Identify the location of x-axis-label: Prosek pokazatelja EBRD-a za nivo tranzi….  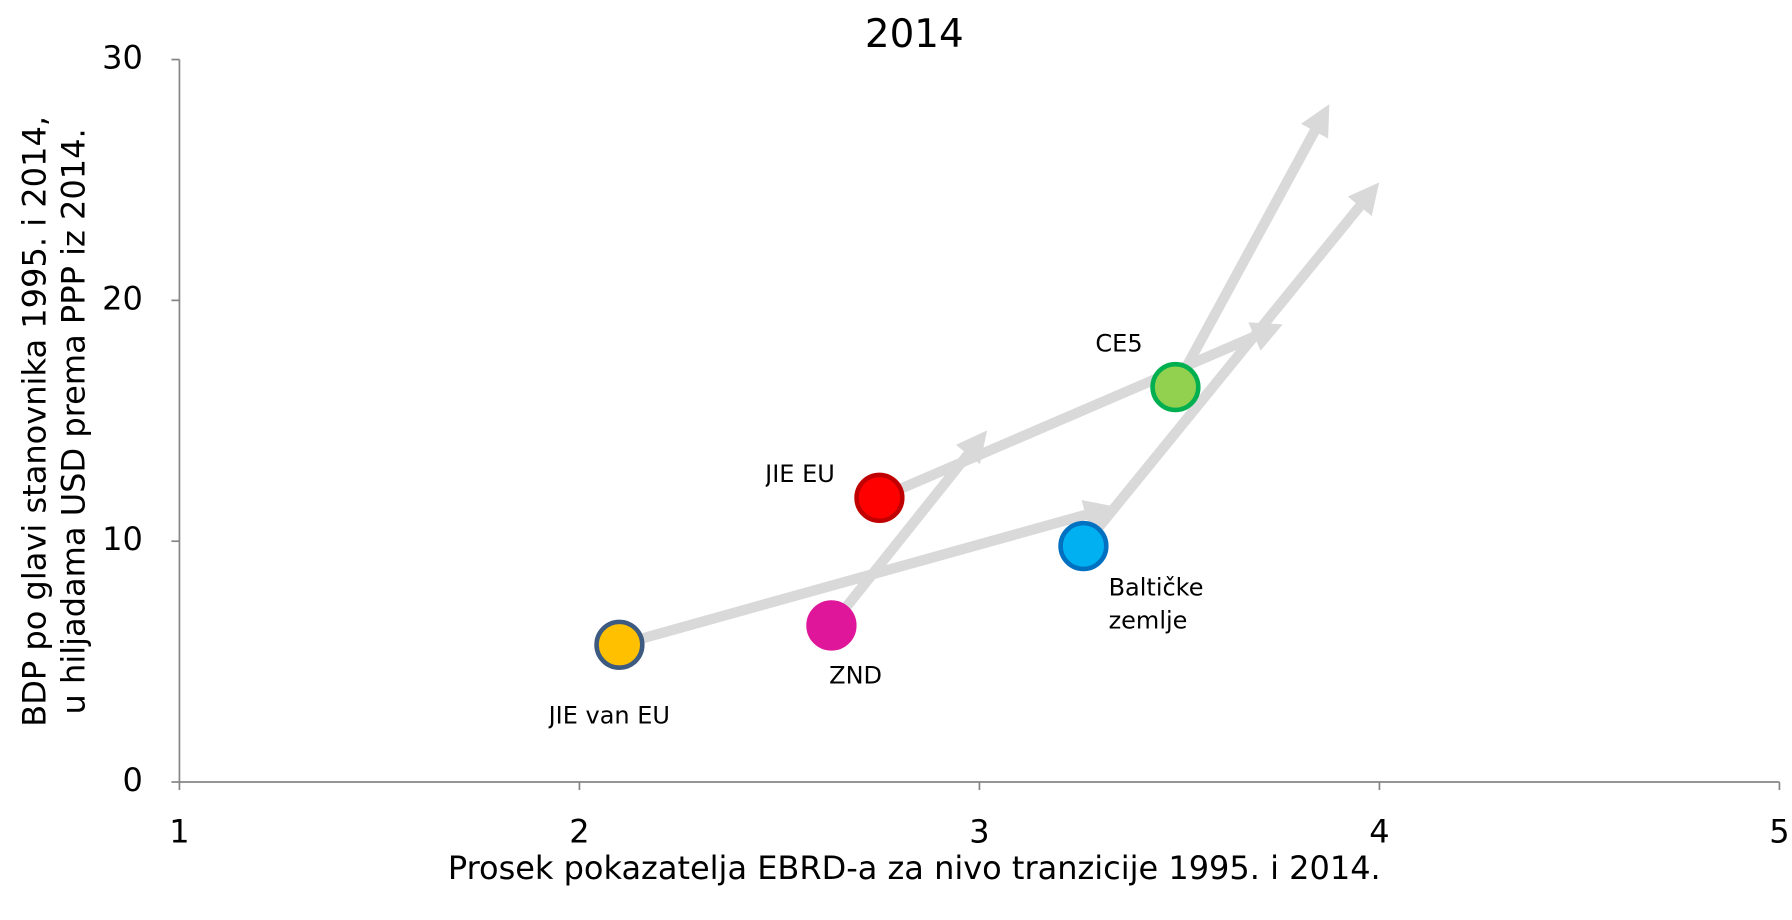
(914, 868).